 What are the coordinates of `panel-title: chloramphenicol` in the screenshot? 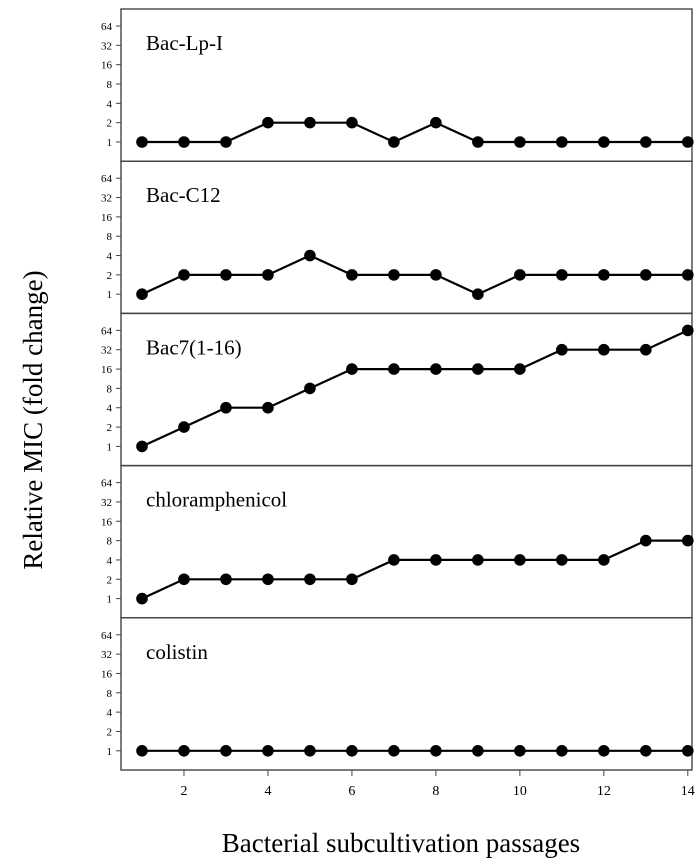 It's located at (216, 500).